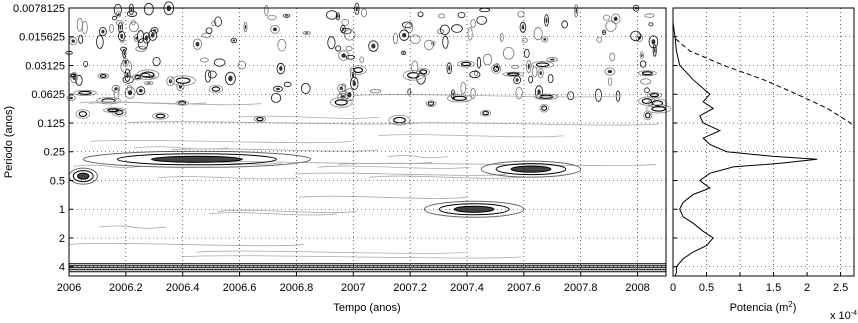 Image resolution: width=858 pixels, height=323 pixels. What do you see at coordinates (740, 288) in the screenshot?
I see `side-x-tick-label: 1` at bounding box center [740, 288].